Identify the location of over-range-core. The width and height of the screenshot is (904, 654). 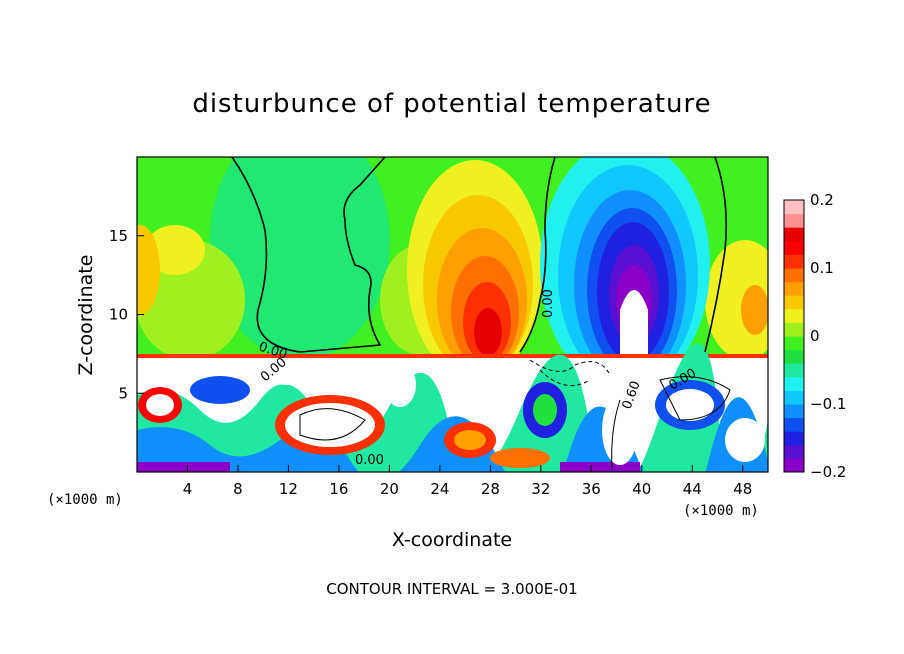
(634, 325).